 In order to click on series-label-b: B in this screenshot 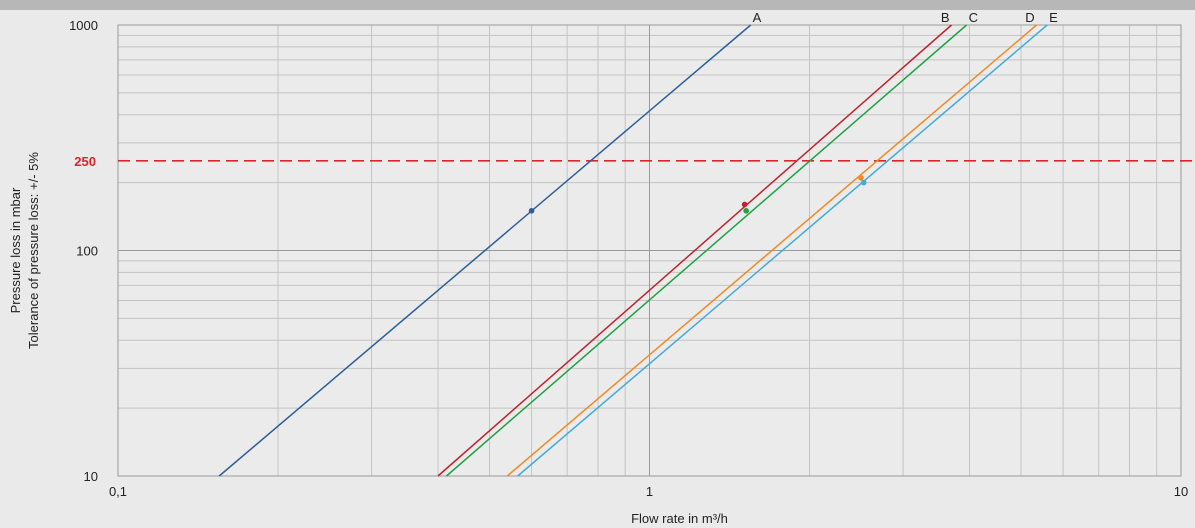, I will do `click(945, 17)`.